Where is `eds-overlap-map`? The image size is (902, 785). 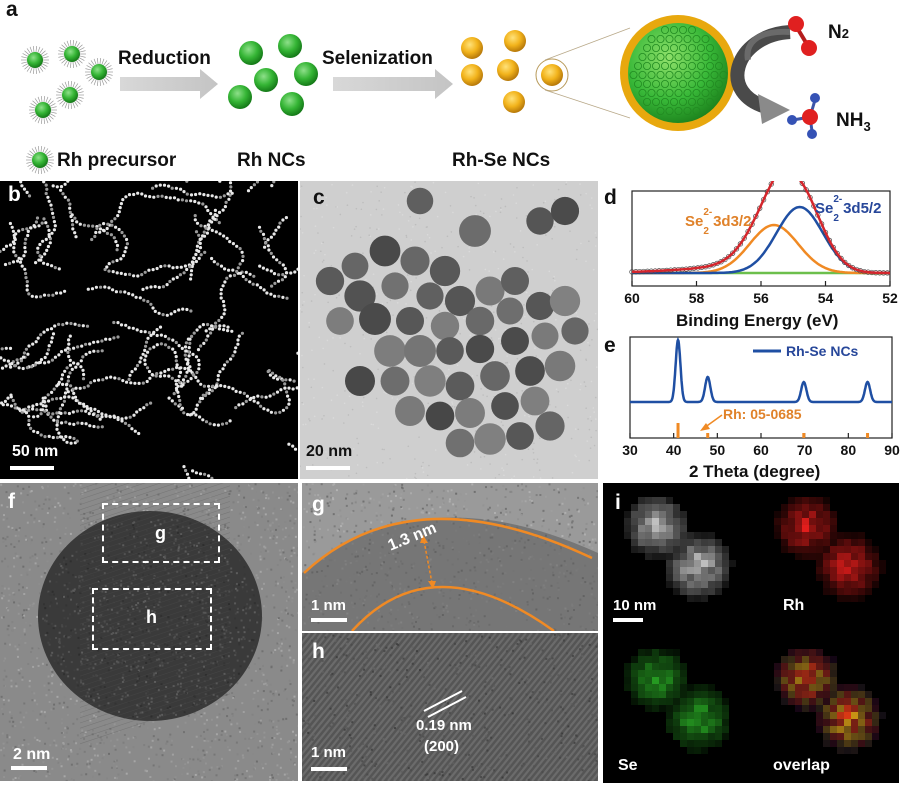 eds-overlap-map is located at coordinates (826, 709).